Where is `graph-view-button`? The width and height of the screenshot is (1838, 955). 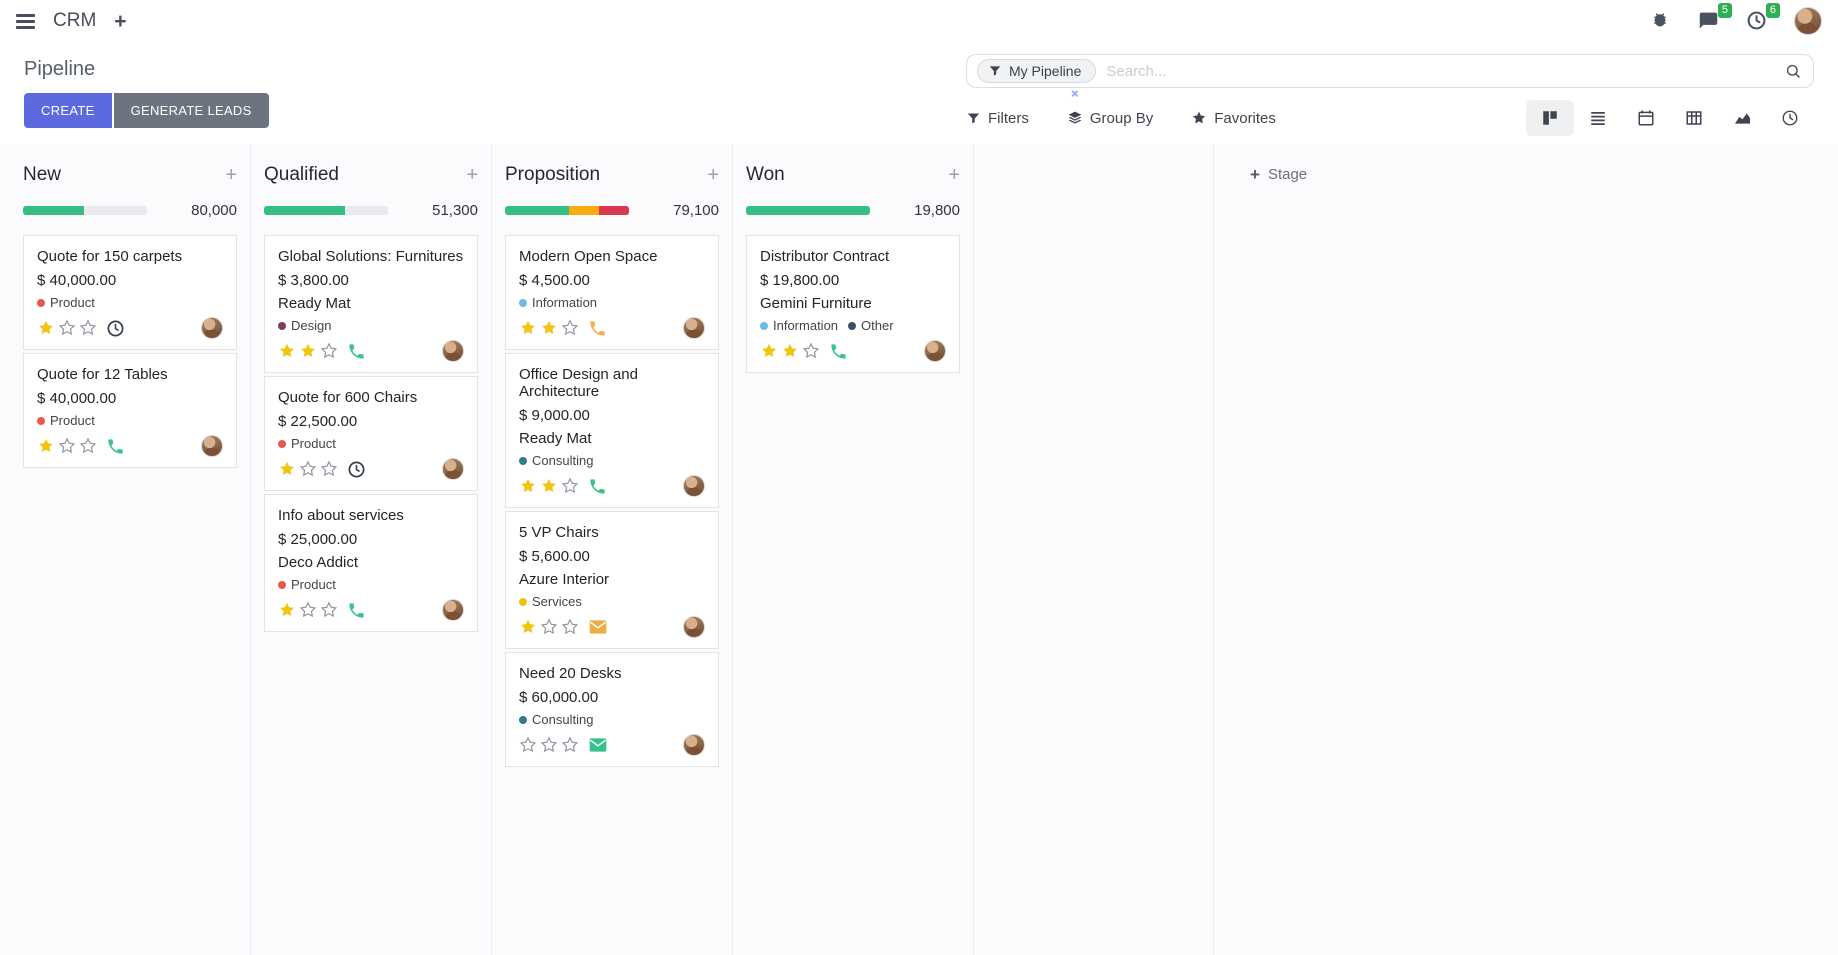
graph-view-button is located at coordinates (1742, 118).